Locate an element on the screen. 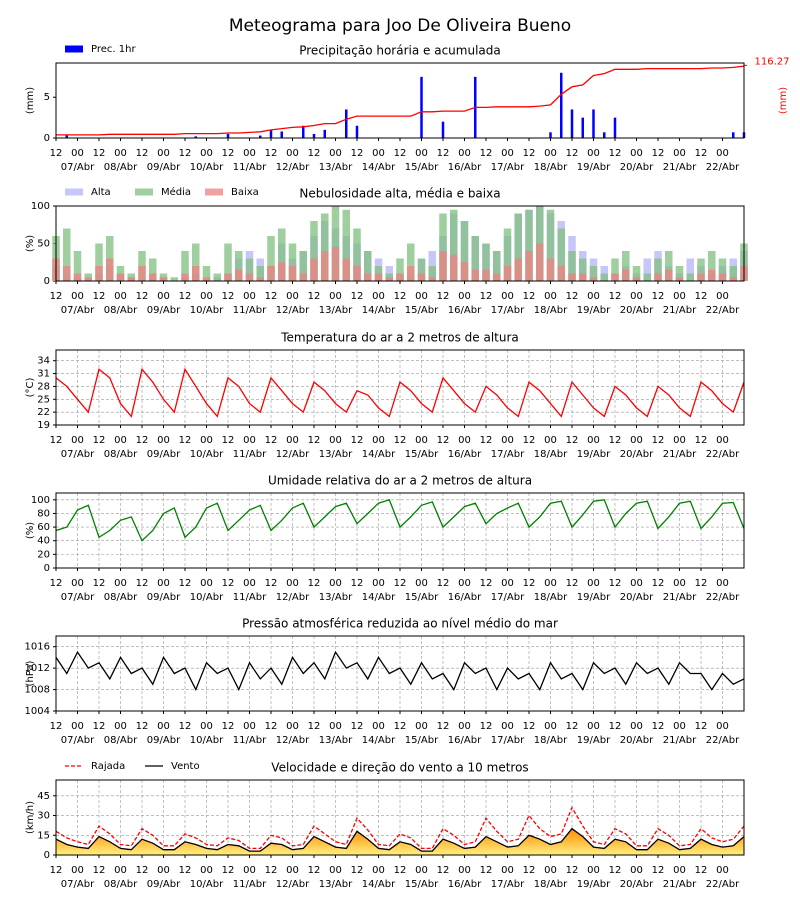 This screenshot has height=900, width=800. legend-label: Alta is located at coordinates (101, 192).